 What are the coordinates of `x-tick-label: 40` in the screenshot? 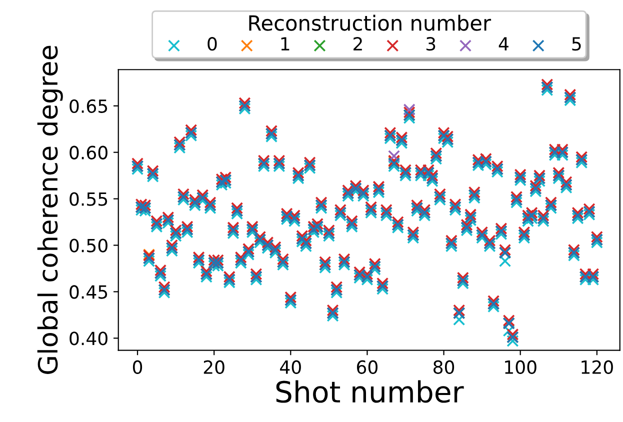 It's located at (290, 367).